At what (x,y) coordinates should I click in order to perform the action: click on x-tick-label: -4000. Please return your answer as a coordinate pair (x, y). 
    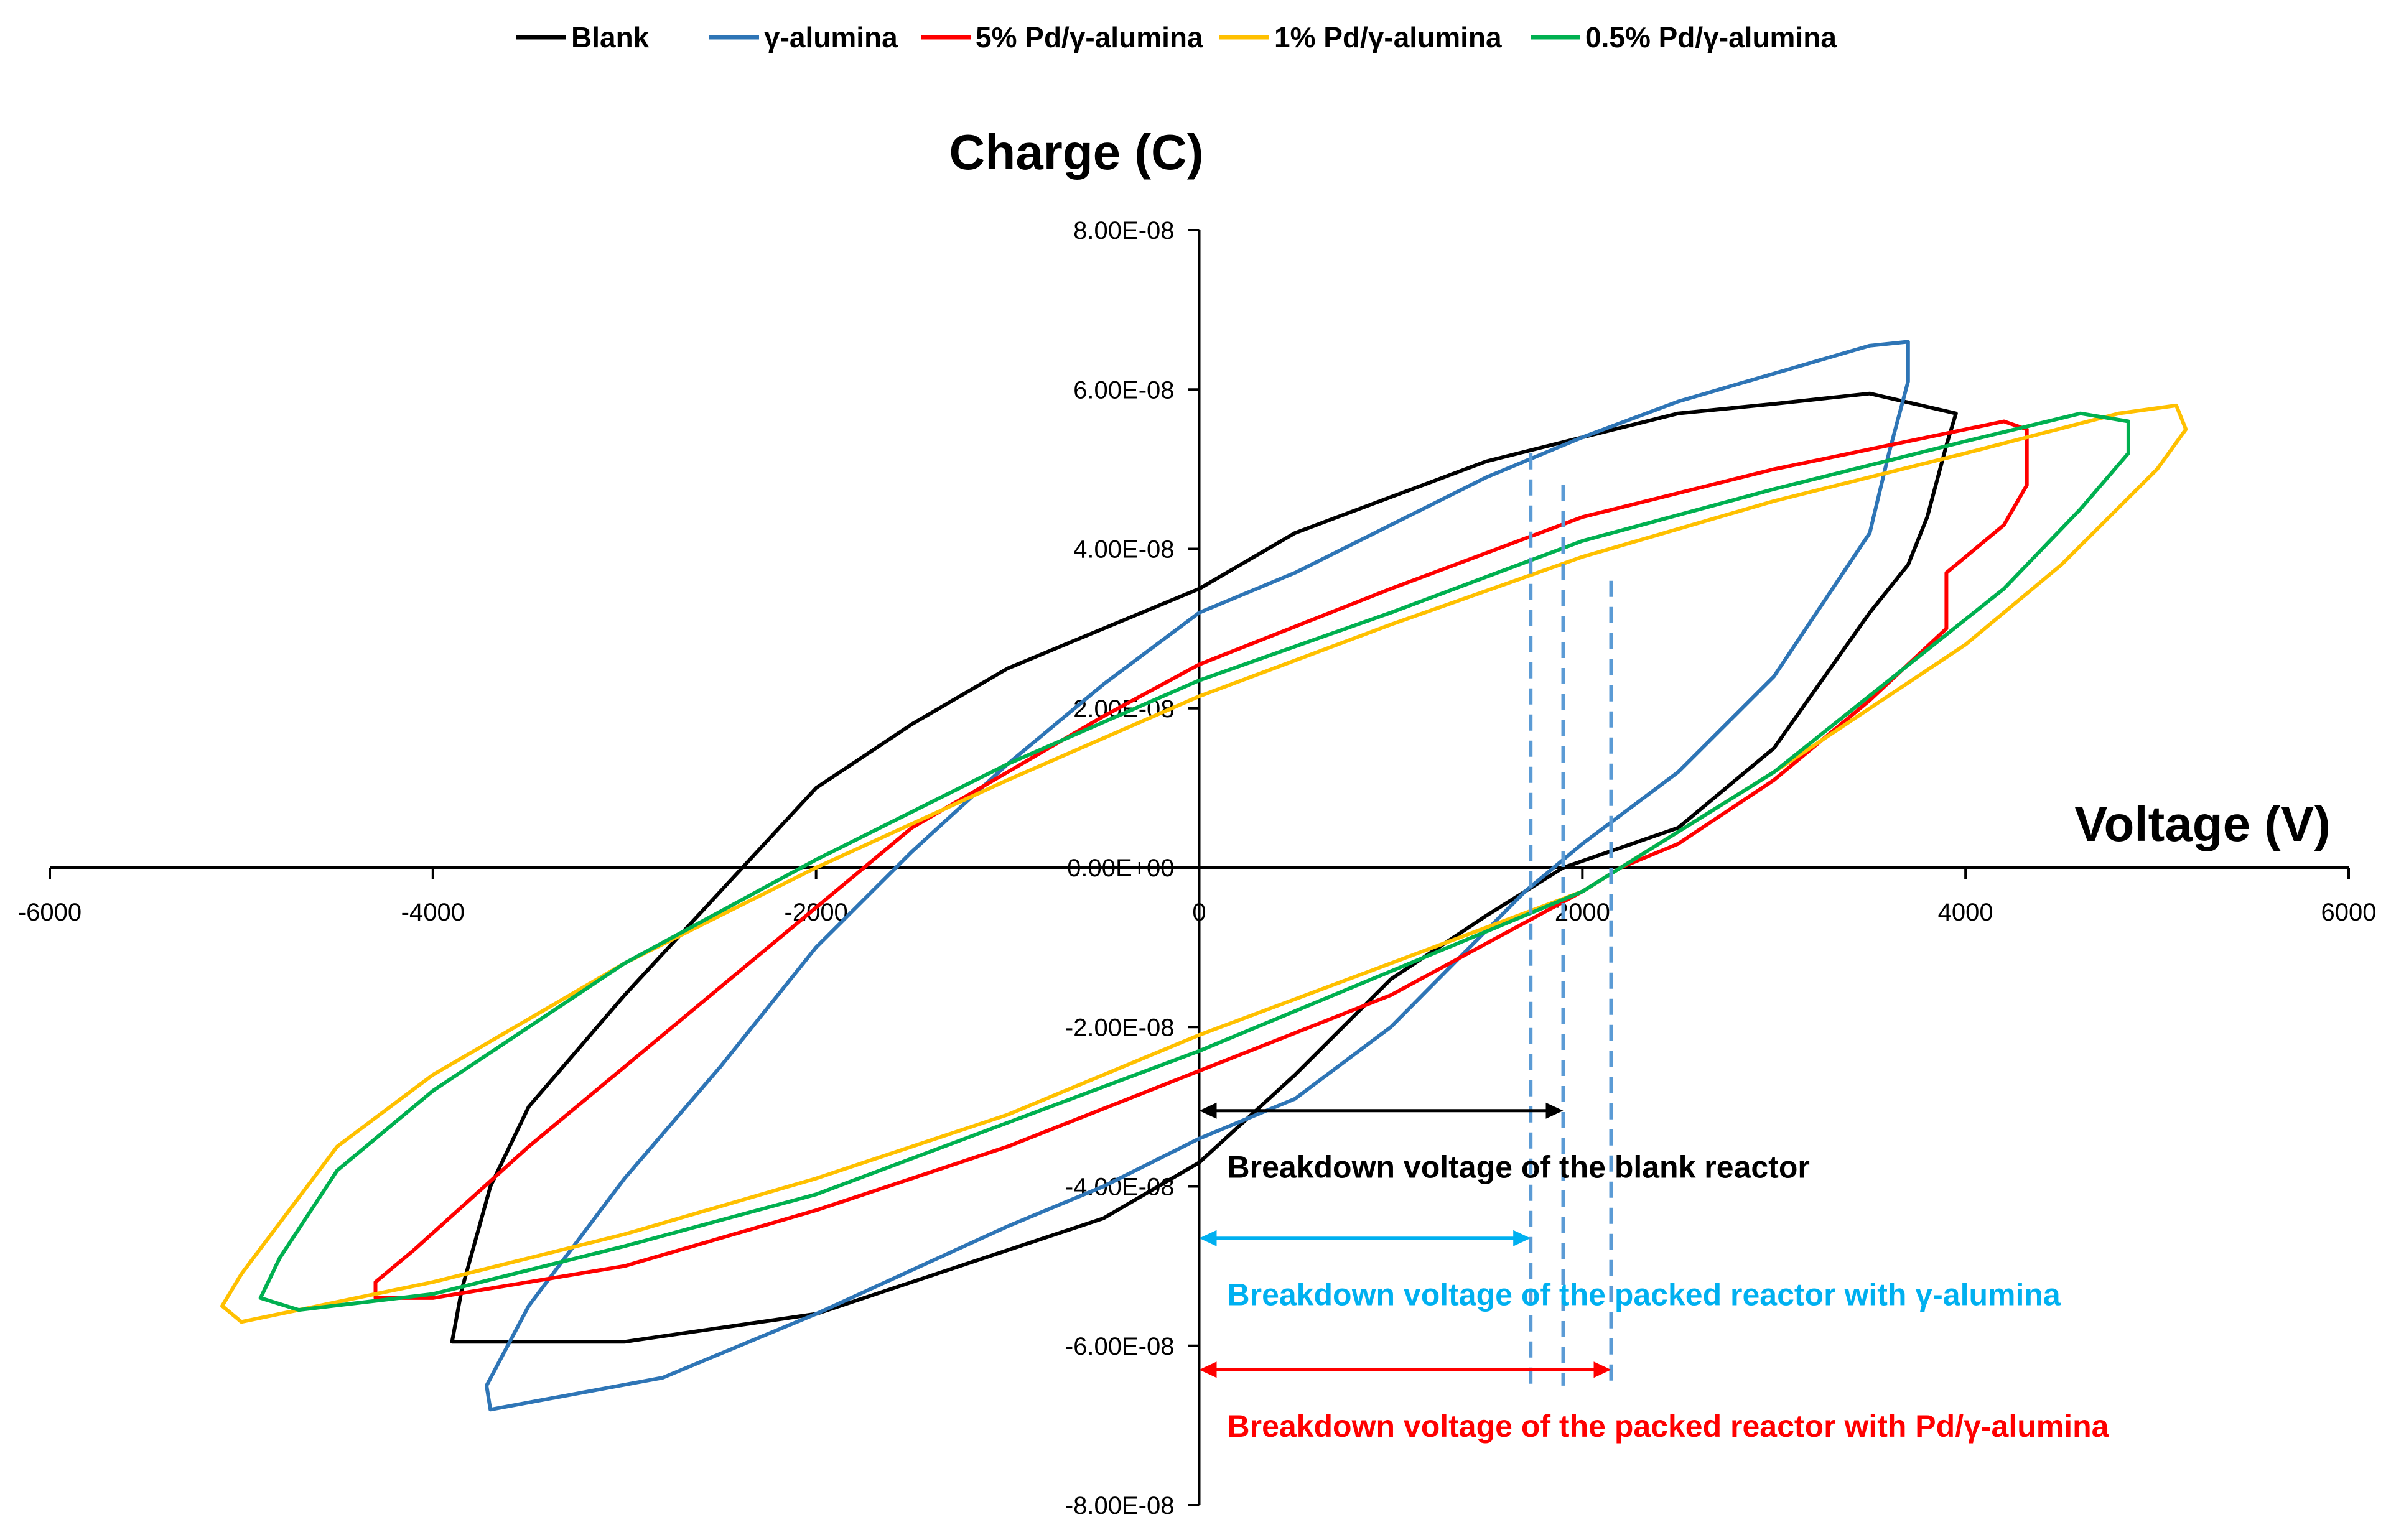
    Looking at the image, I should click on (433, 912).